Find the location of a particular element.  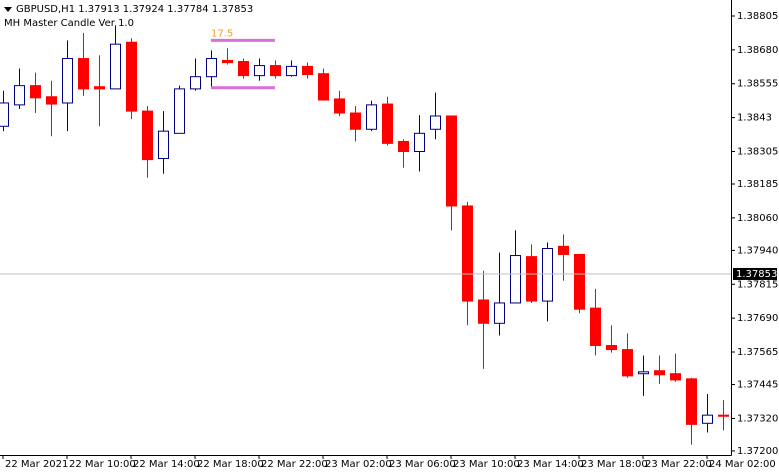

x-tick-label: 23 Mar 10:00 is located at coordinates (486, 464).